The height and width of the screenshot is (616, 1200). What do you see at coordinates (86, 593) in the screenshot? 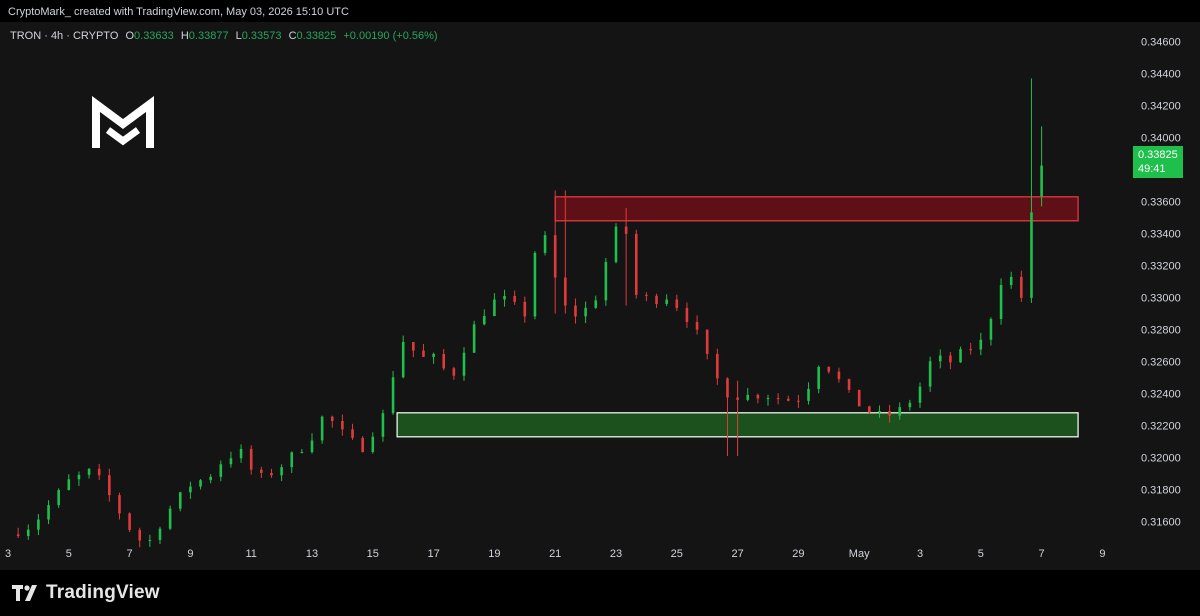
I see `tradingview-logo: TradingView` at bounding box center [86, 593].